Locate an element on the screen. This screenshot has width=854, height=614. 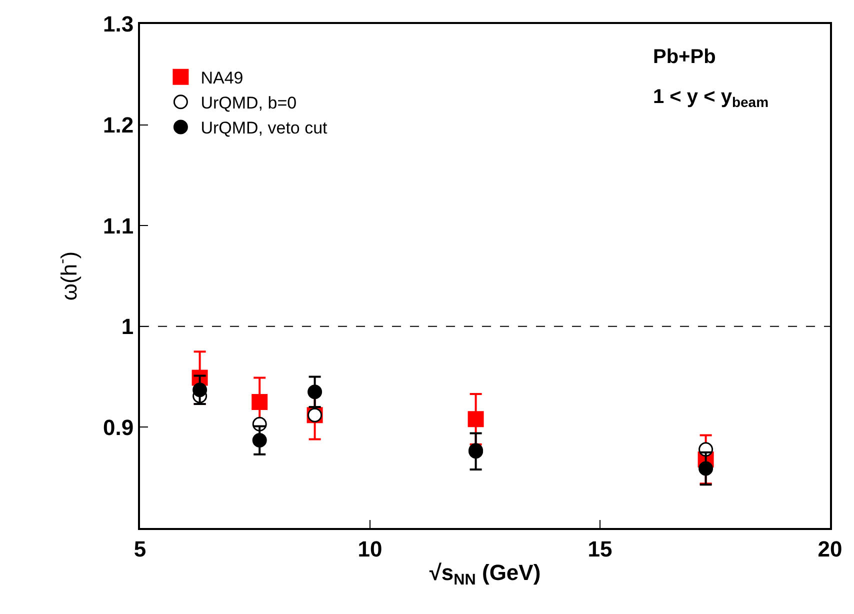
x-tick-label: 10 is located at coordinates (370, 549).